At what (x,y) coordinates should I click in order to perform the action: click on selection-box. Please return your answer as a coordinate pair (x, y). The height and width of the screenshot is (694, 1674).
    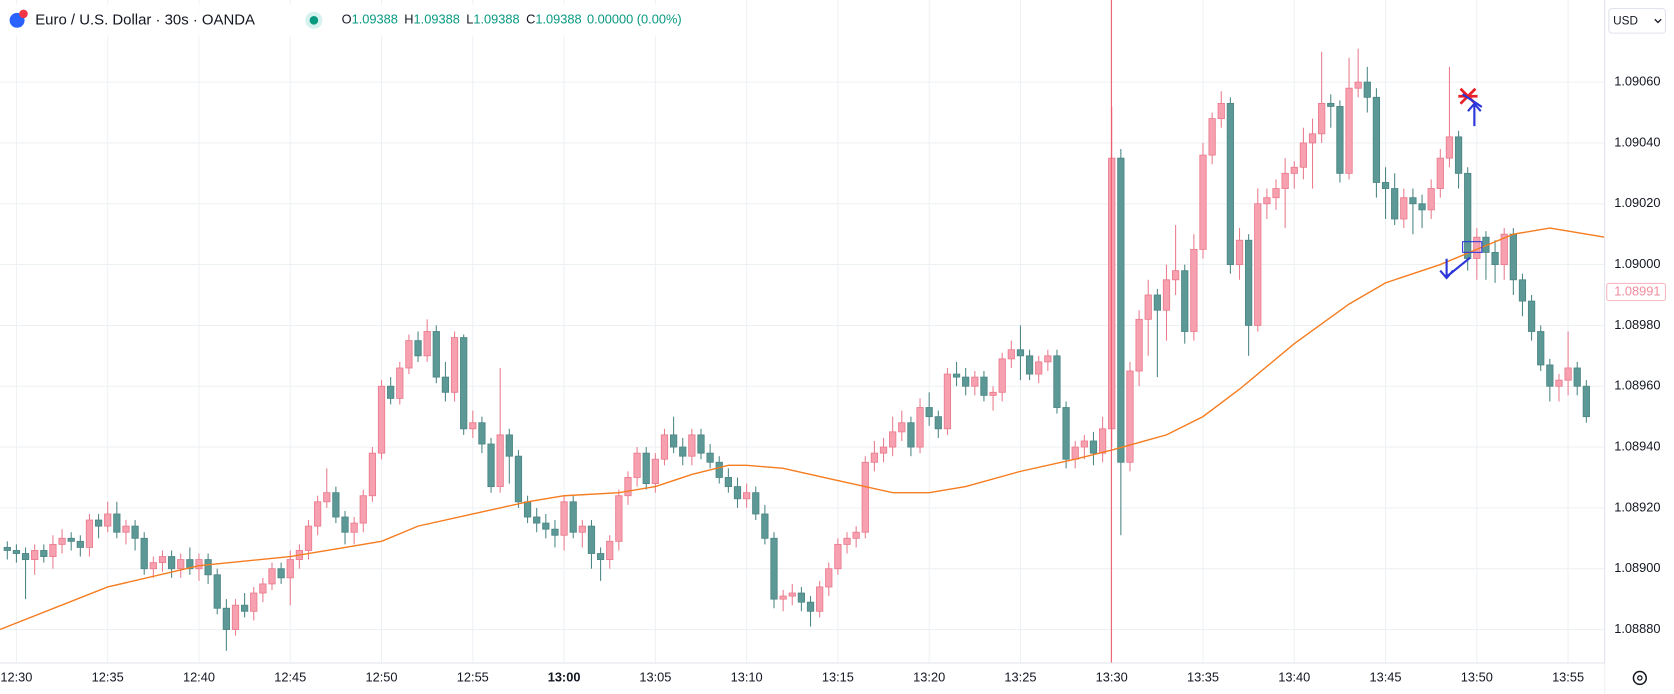
    Looking at the image, I should click on (1472, 247).